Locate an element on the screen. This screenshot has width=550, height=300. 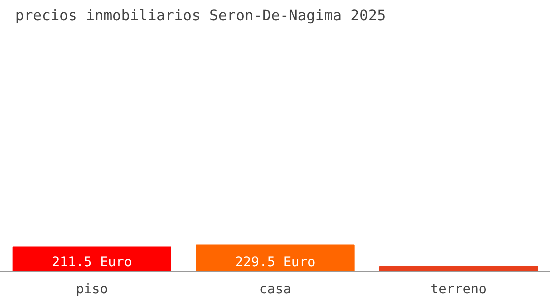
chart-title: precios inmobiliarios Seron-De-Nagima 2025 is located at coordinates (201, 16).